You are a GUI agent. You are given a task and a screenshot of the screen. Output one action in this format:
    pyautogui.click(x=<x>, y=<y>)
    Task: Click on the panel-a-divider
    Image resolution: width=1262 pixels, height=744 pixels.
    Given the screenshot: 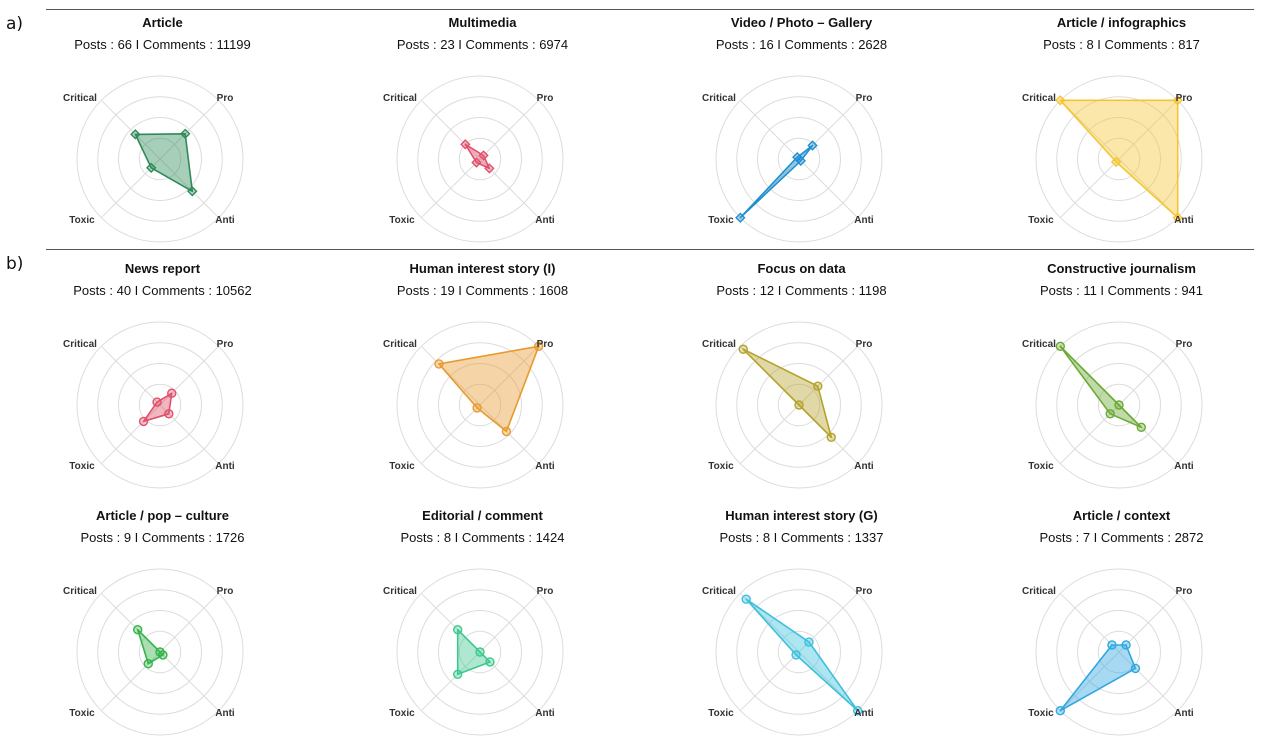 What is the action you would take?
    pyautogui.click(x=650, y=9)
    